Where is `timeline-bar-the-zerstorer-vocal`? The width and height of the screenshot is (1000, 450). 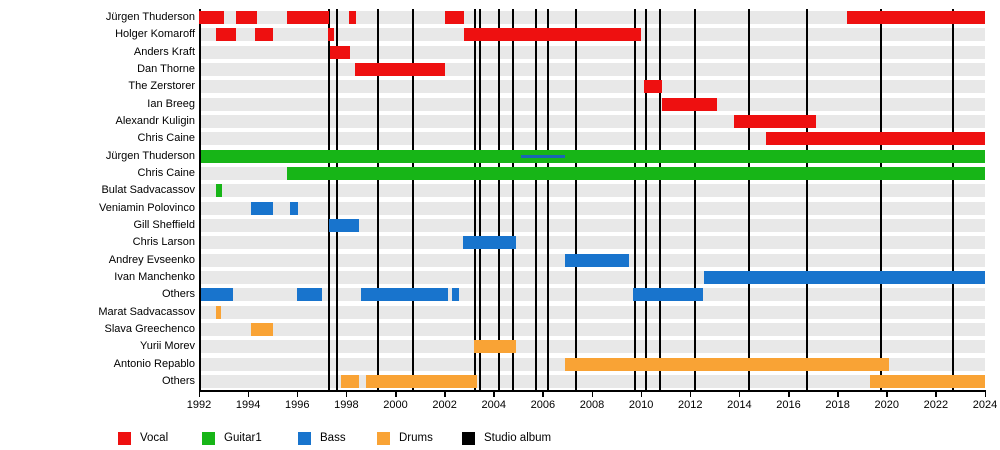
timeline-bar-the-zerstorer-vocal is located at coordinates (652, 87).